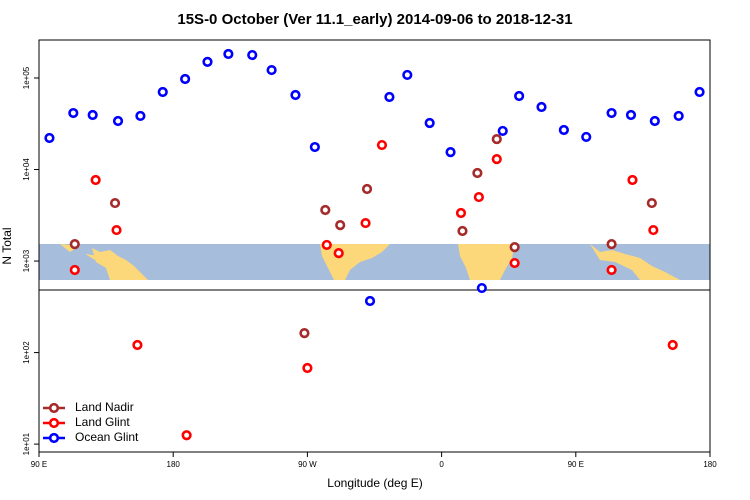 This screenshot has width=750, height=500. Describe the element at coordinates (26, 443) in the screenshot. I see `y-tick-label: 1e+01` at that location.